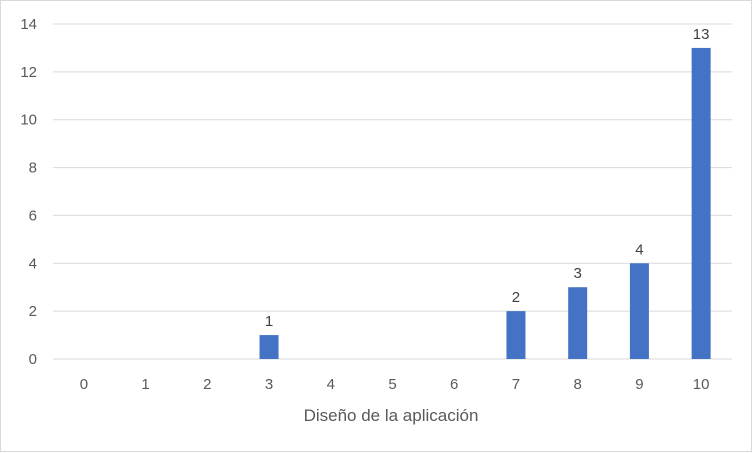 This screenshot has height=453, width=752. I want to click on x-tick-label: 8, so click(578, 384).